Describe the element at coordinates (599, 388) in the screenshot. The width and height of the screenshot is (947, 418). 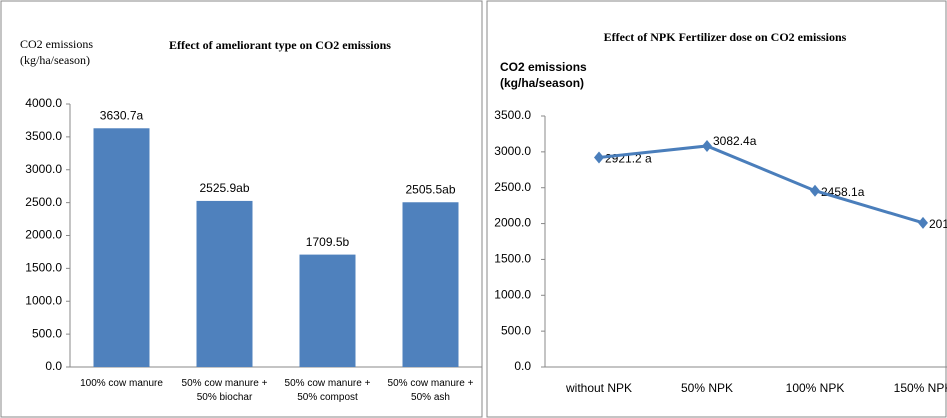
I see `x-tick-label: without NPK` at that location.